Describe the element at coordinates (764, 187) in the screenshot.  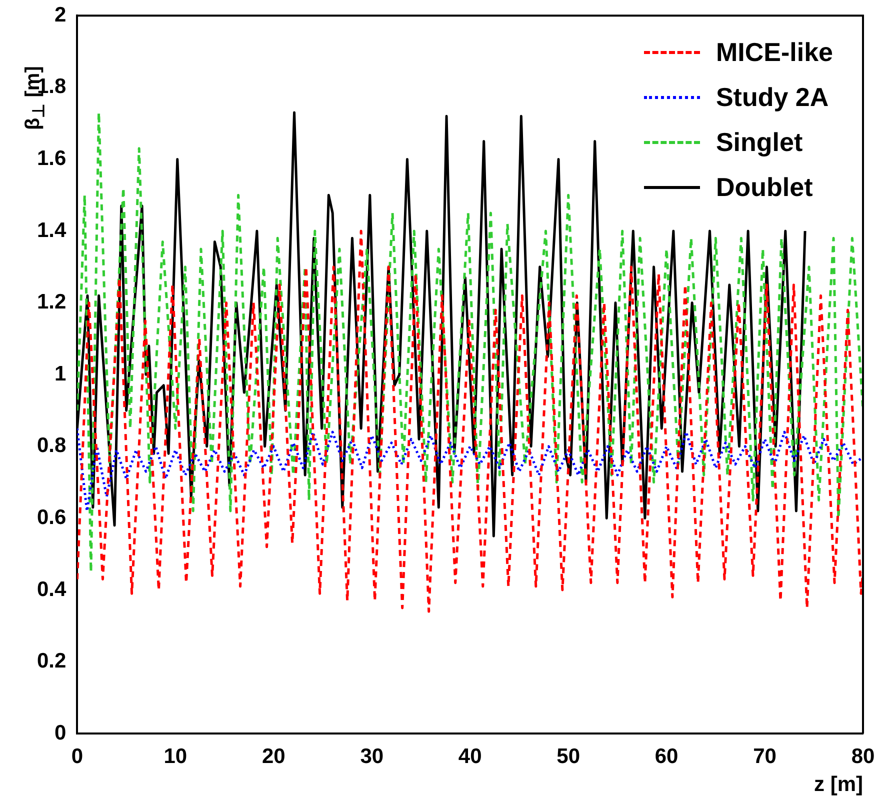
I see `legend-label: Doublet` at that location.